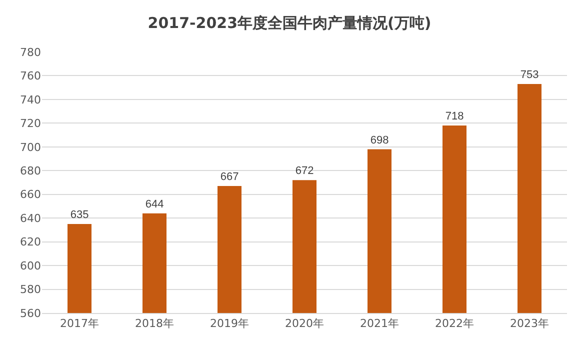 Image resolution: width=579 pixels, height=353 pixels. I want to click on data-label: 718, so click(454, 116).